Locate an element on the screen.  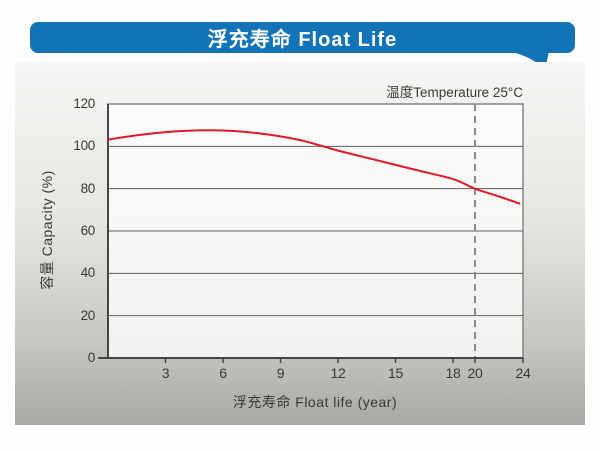
x-tick-label-9: 9 is located at coordinates (280, 373).